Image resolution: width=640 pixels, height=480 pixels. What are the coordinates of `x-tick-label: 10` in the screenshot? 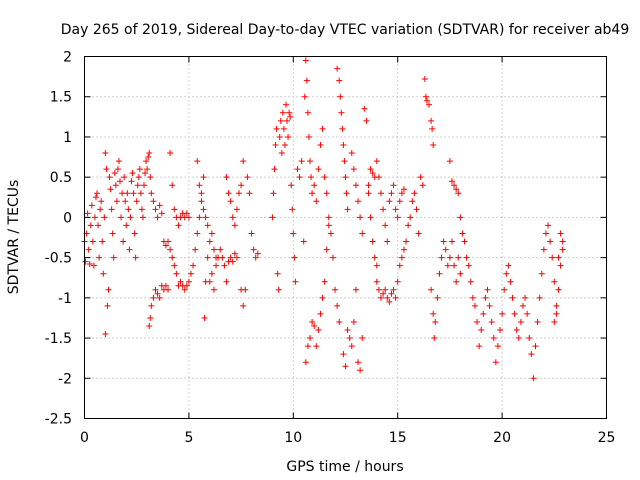 It's located at (293, 438).